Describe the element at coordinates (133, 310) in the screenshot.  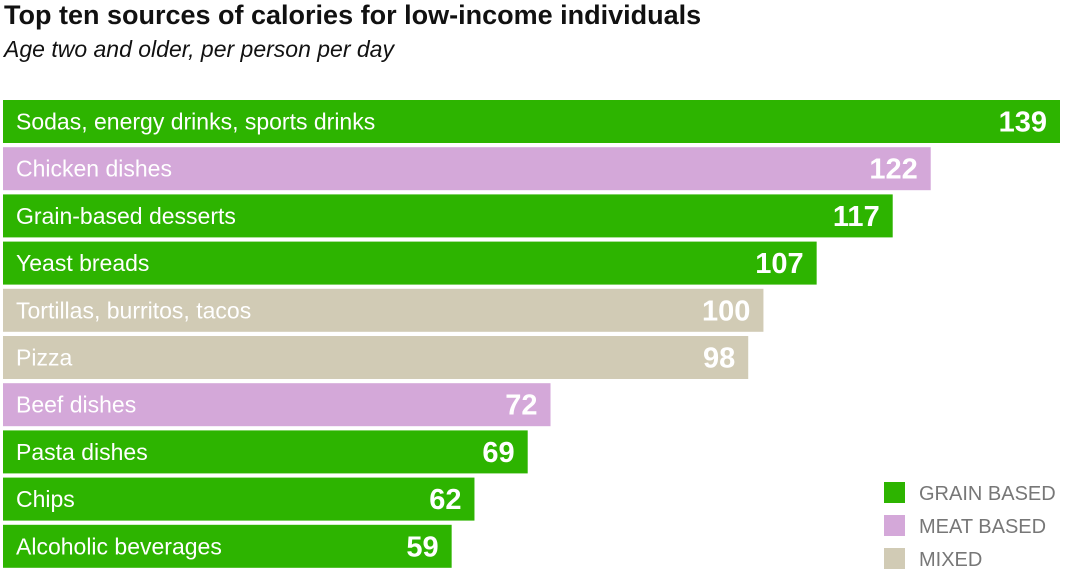
I see `bar-label: Tortillas, burritos, tacos` at that location.